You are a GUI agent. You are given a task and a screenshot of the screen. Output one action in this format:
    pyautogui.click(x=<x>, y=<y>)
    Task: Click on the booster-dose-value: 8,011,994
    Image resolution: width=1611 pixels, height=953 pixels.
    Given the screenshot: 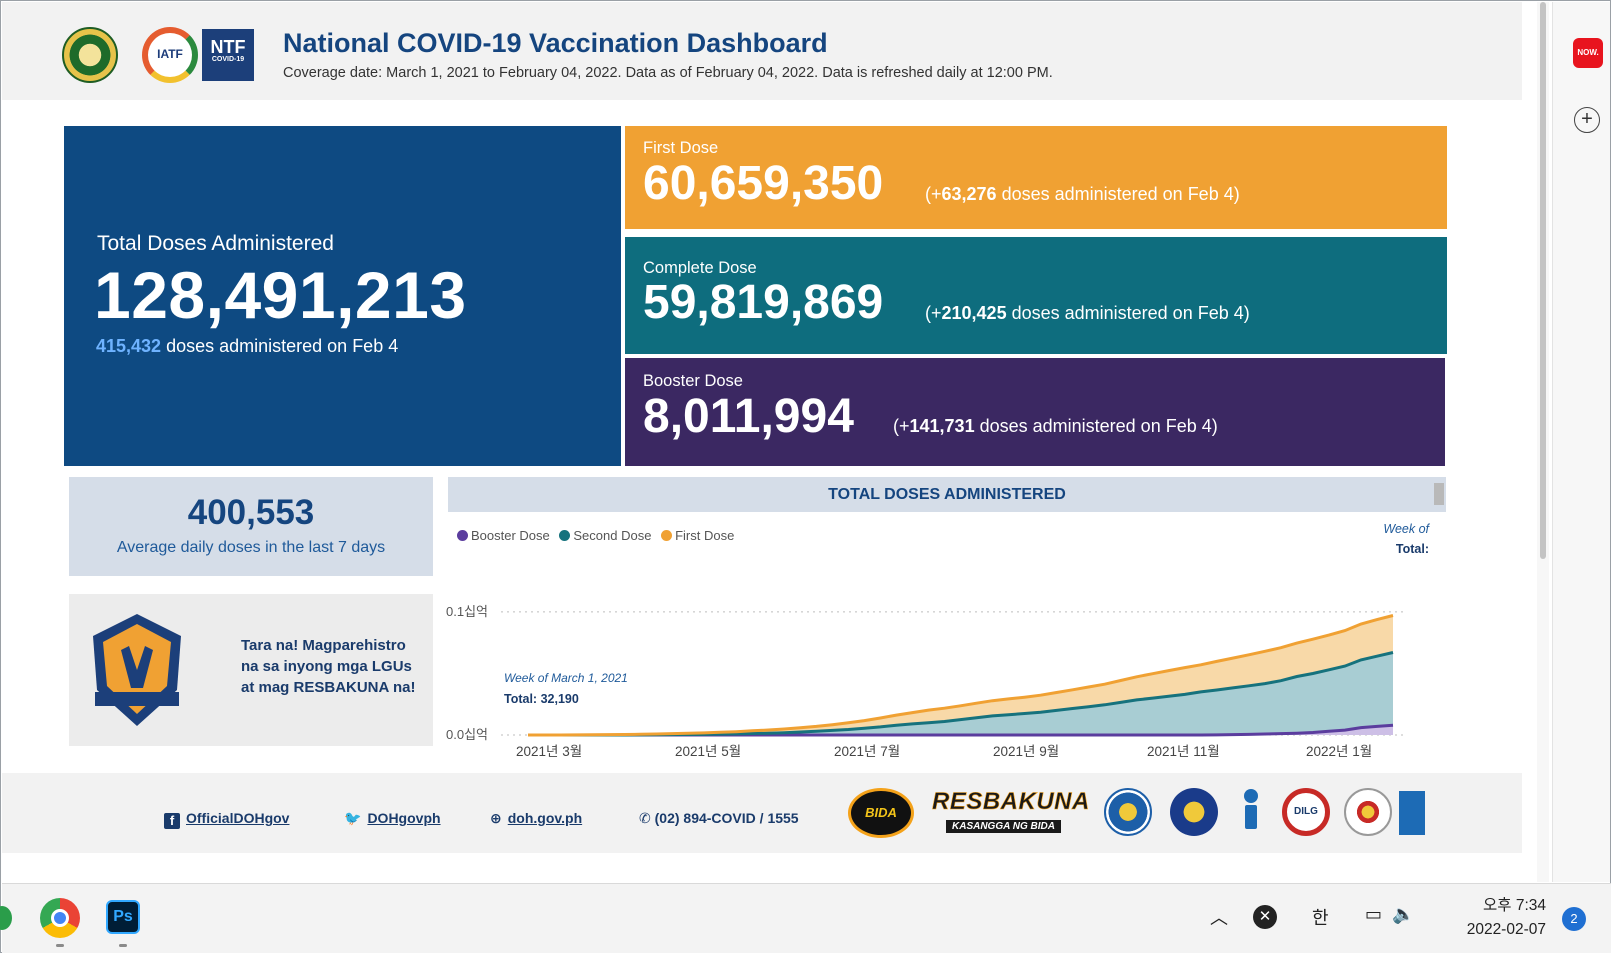 What is the action you would take?
    pyautogui.click(x=748, y=416)
    